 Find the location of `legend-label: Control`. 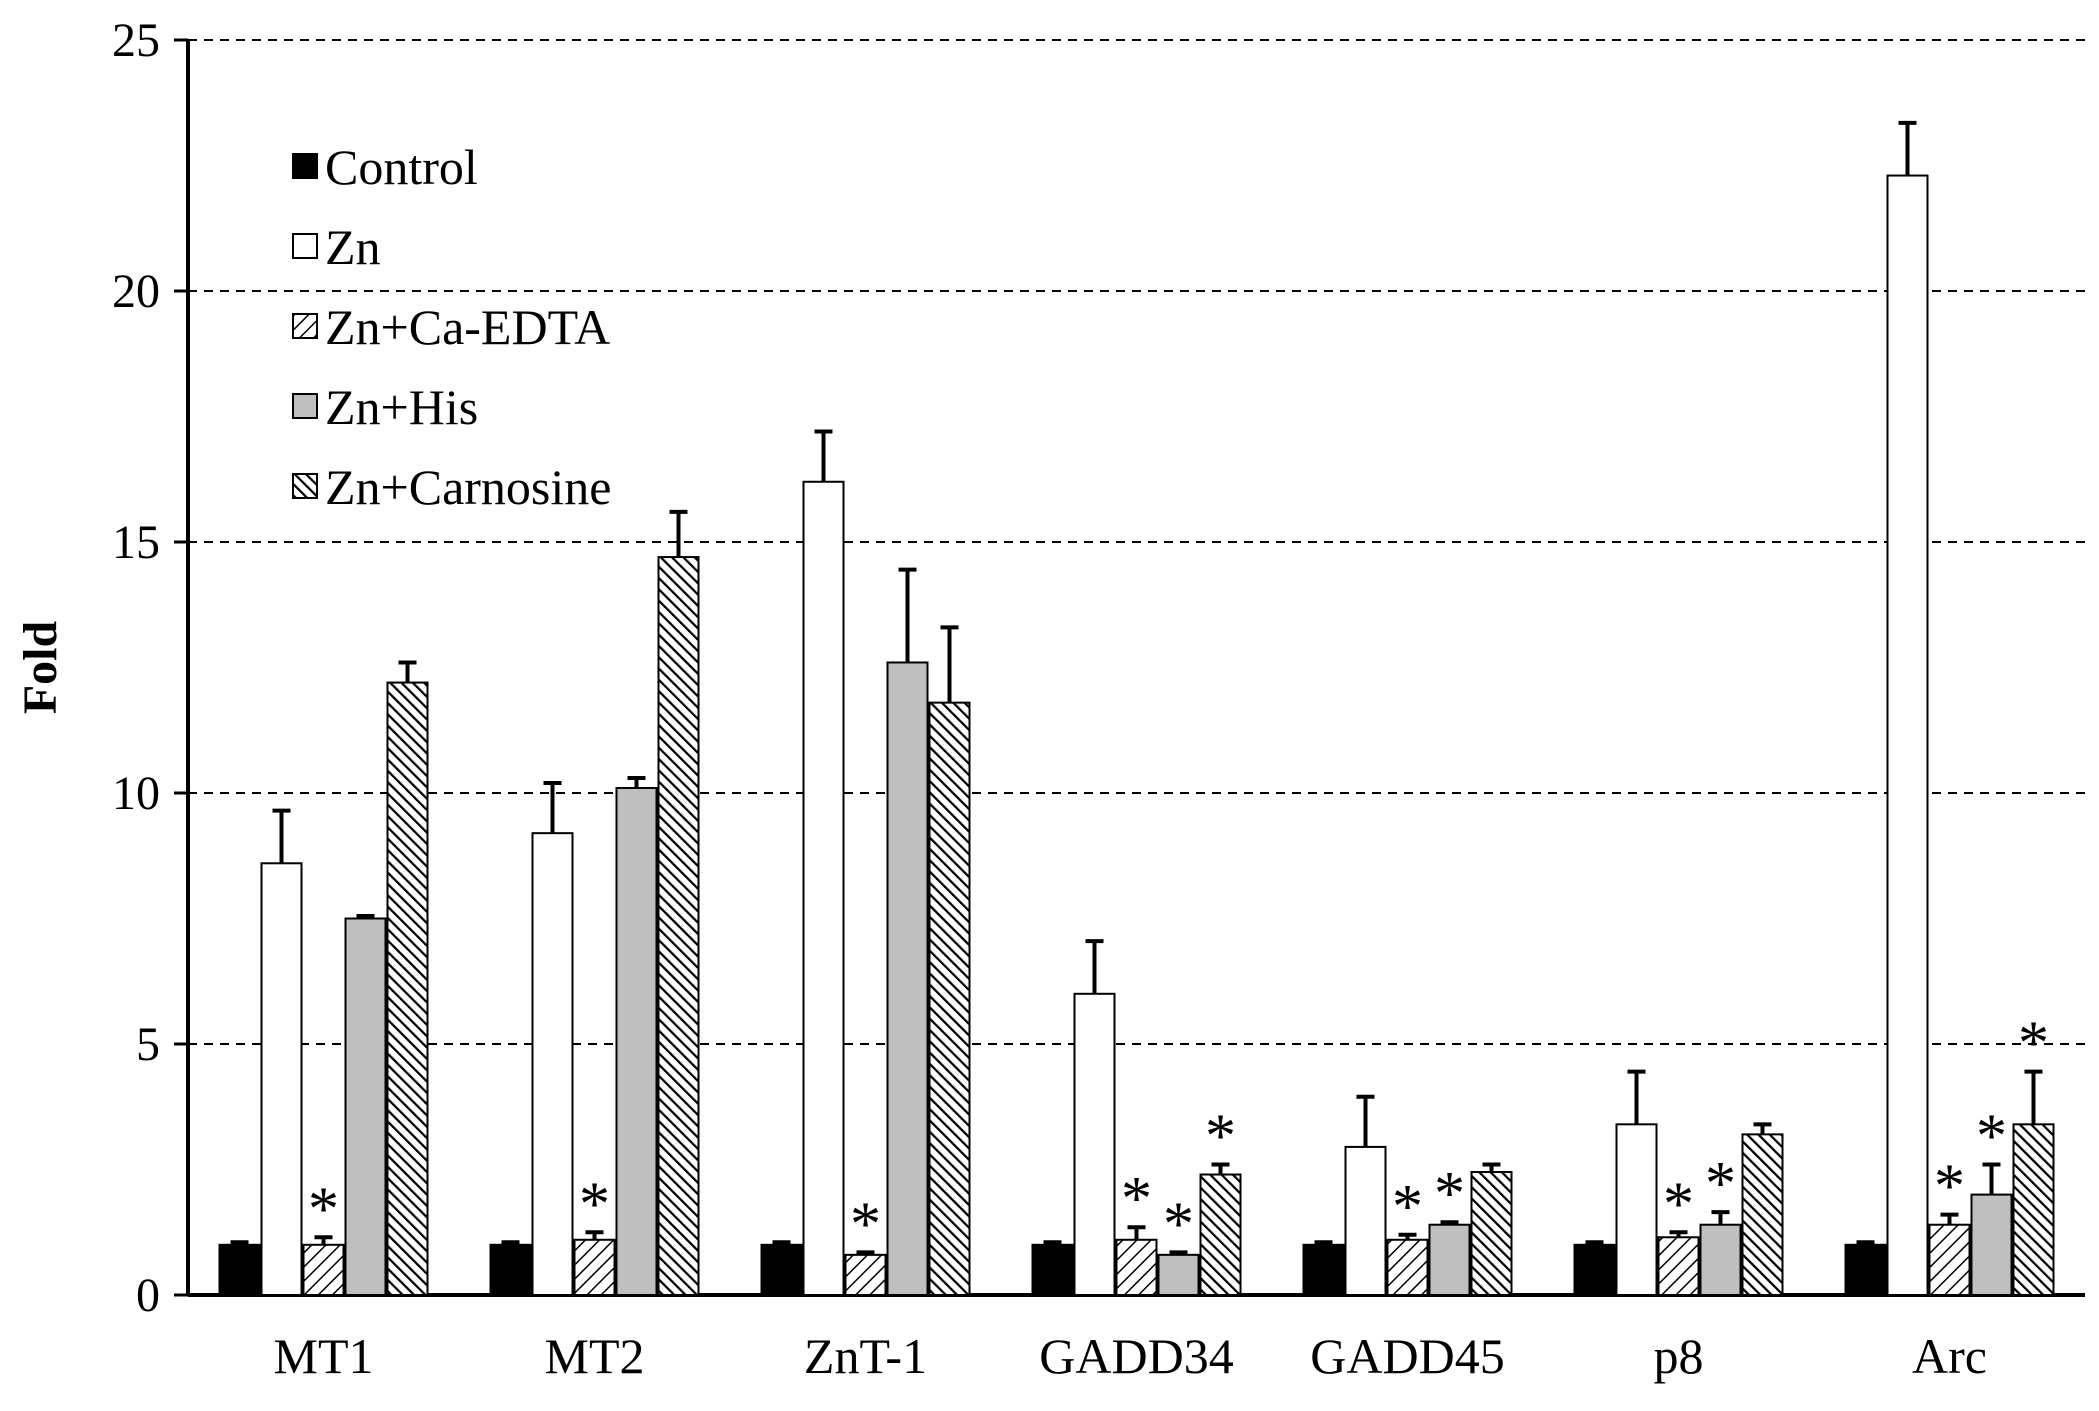

legend-label: Control is located at coordinates (401, 167).